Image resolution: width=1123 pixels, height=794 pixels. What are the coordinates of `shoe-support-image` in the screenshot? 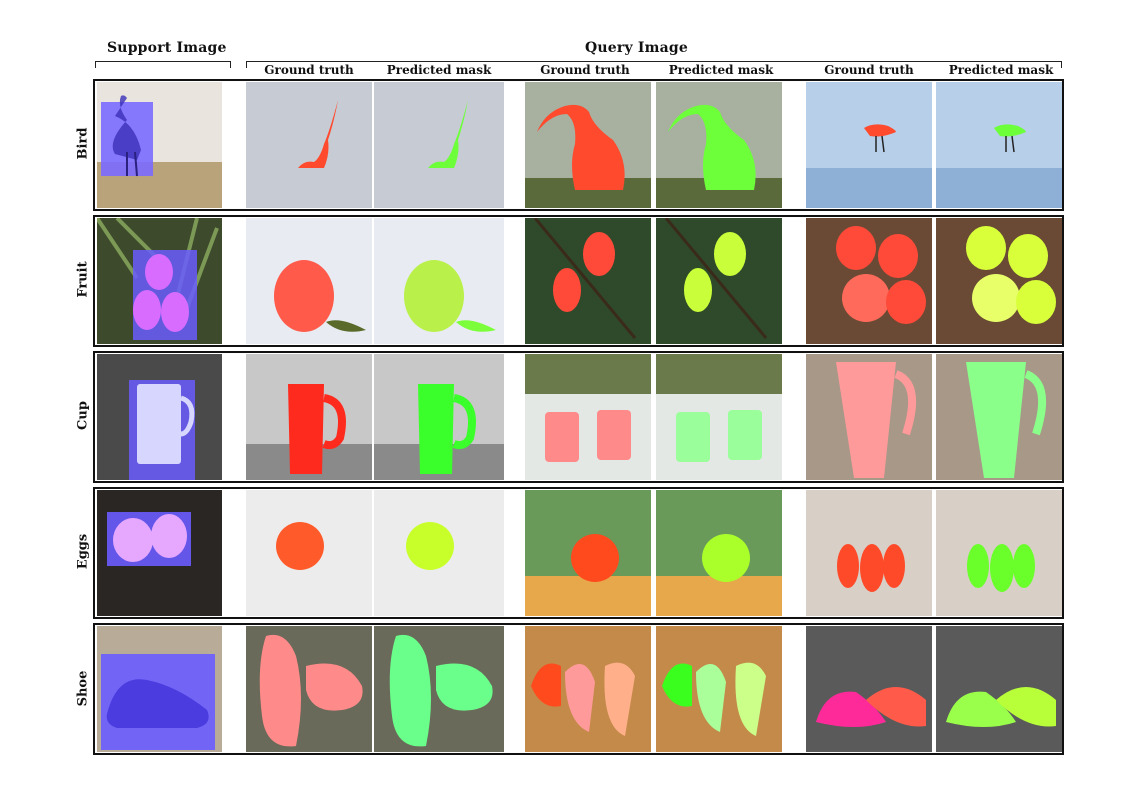 It's located at (159, 689).